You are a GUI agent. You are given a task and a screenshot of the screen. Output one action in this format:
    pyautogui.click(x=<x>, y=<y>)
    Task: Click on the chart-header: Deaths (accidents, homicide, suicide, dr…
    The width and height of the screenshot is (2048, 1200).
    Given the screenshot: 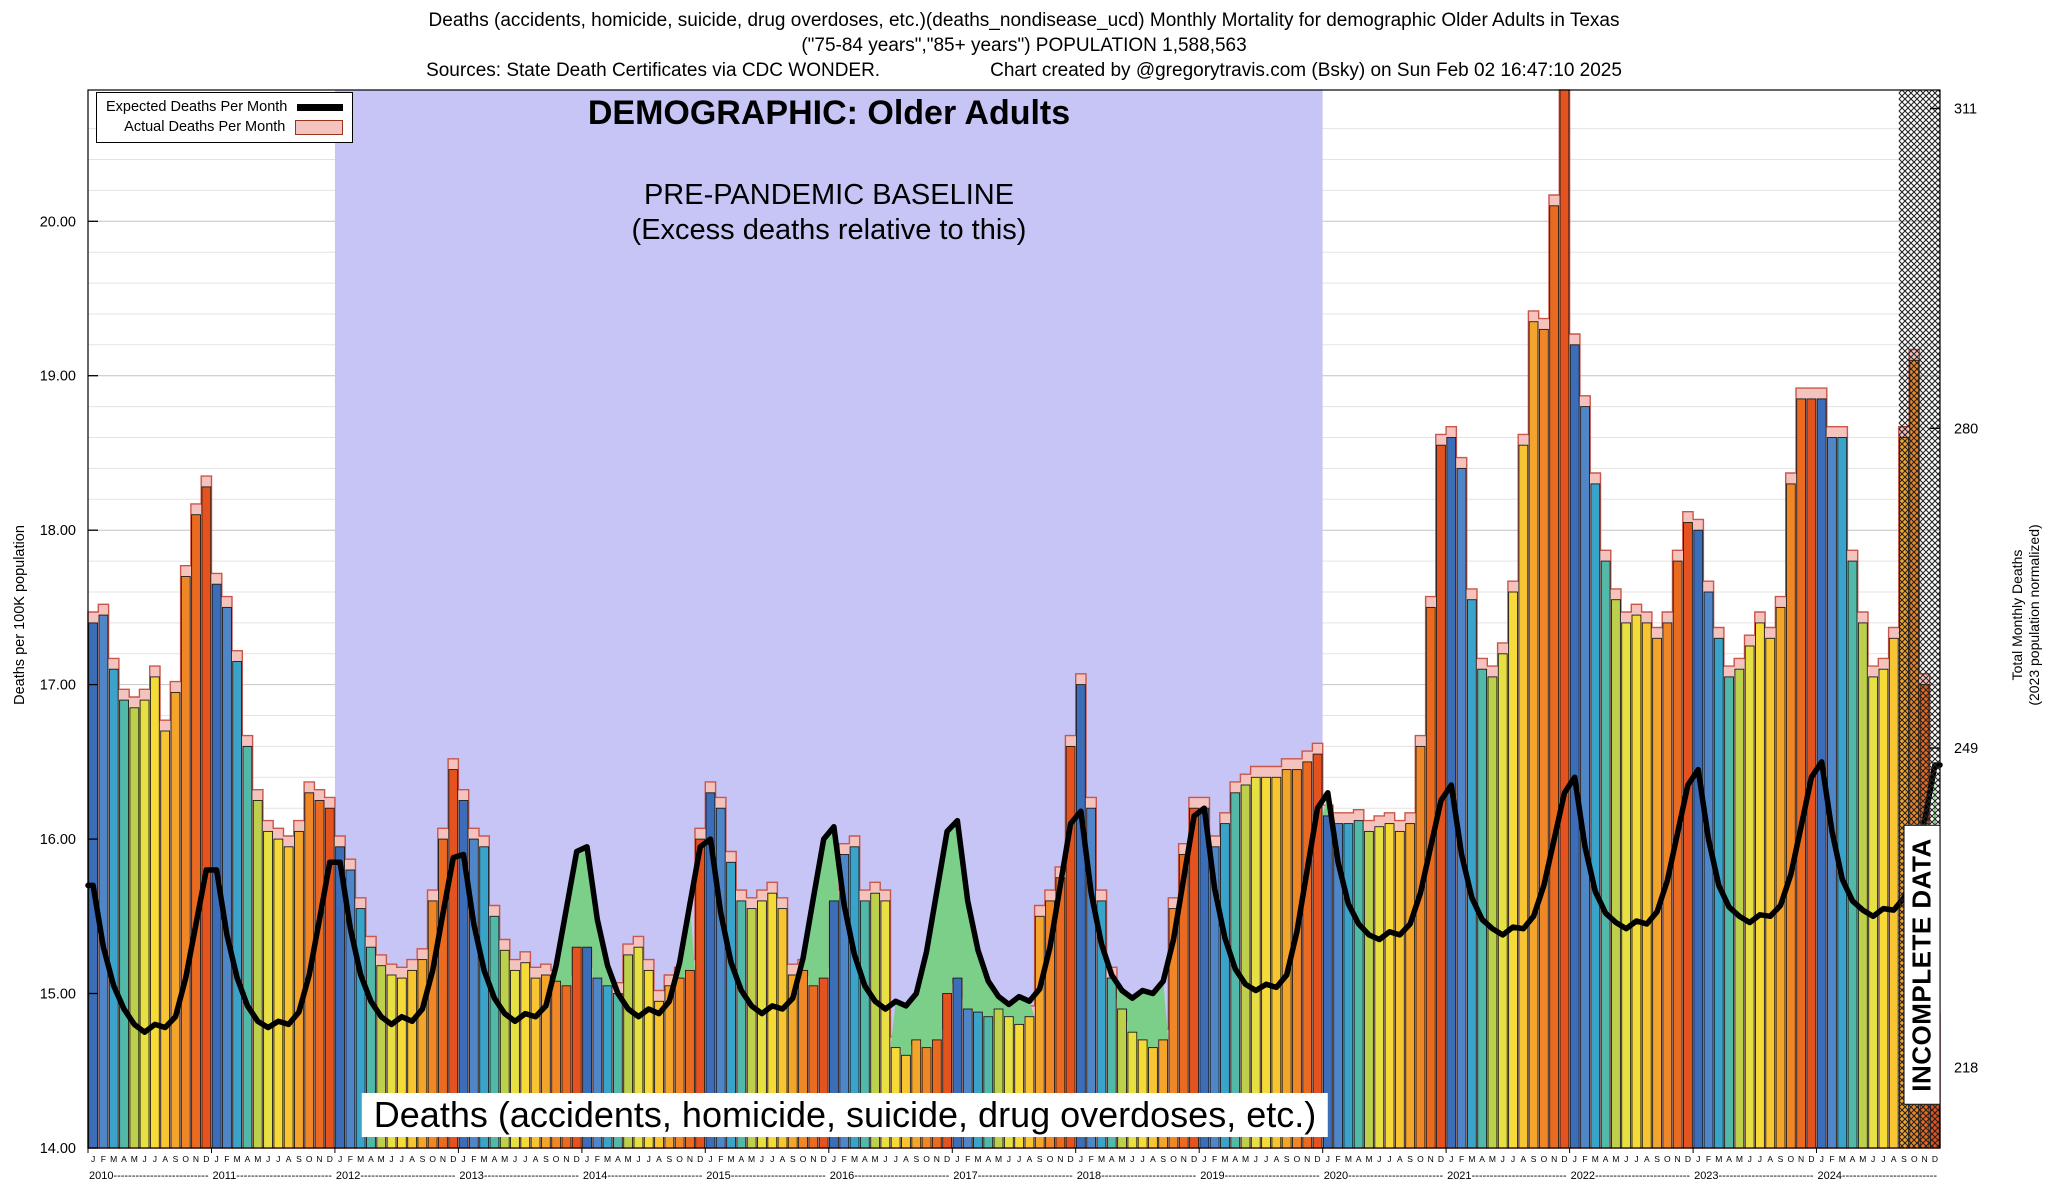 What is the action you would take?
    pyautogui.click(x=1024, y=45)
    